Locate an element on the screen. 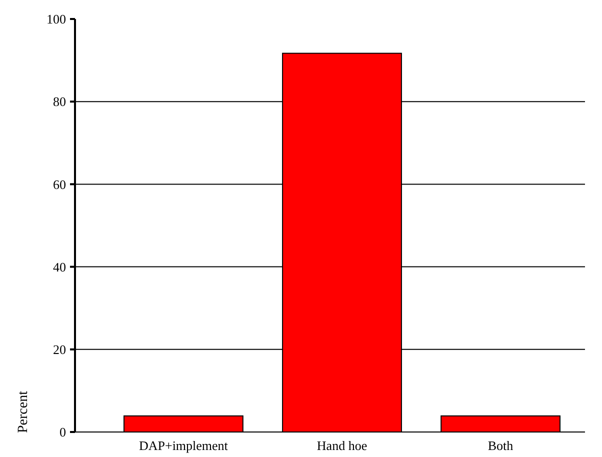 This screenshot has width=602, height=457. y-tick-label: 100 is located at coordinates (56, 19).